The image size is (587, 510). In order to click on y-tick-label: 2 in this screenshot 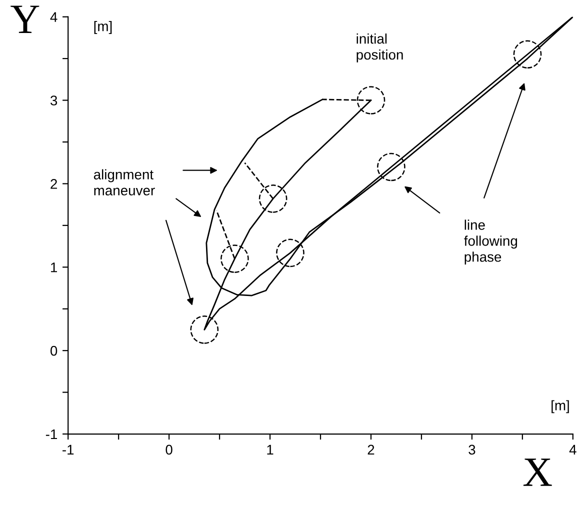, I will do `click(53, 184)`.